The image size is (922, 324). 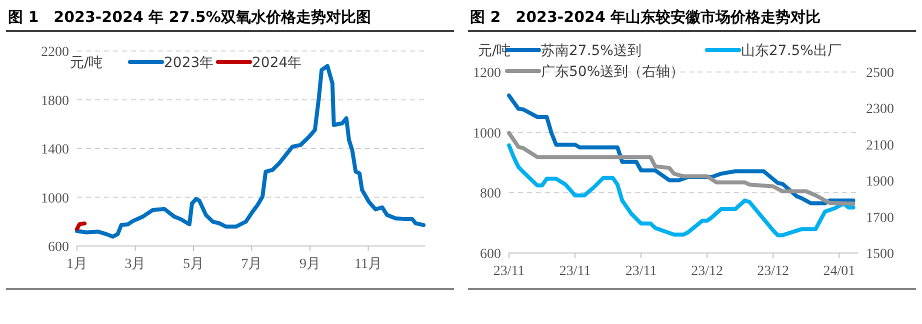 I want to click on x-tick-label: 24/01, so click(x=839, y=271).